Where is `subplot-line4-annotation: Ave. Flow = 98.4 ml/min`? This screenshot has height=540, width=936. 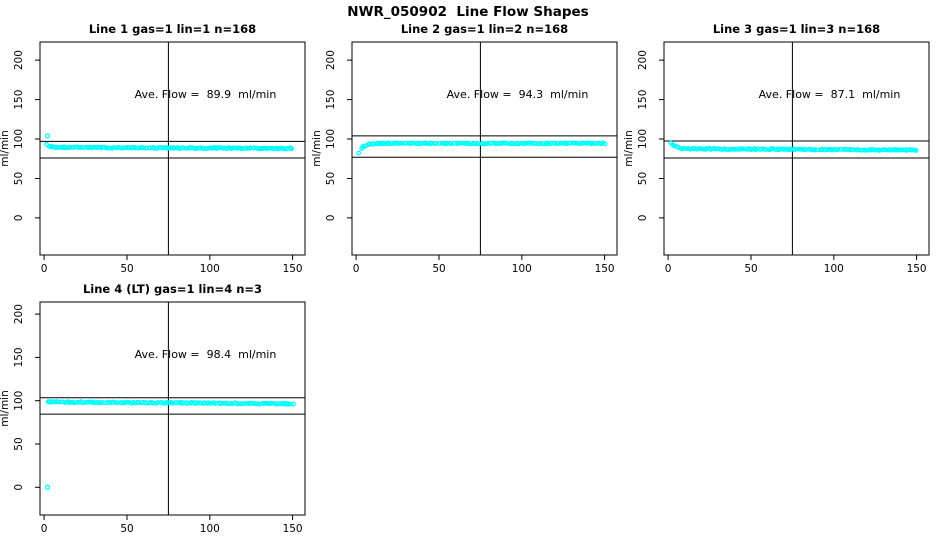 subplot-line4-annotation: Ave. Flow = 98.4 ml/min is located at coordinates (205, 354).